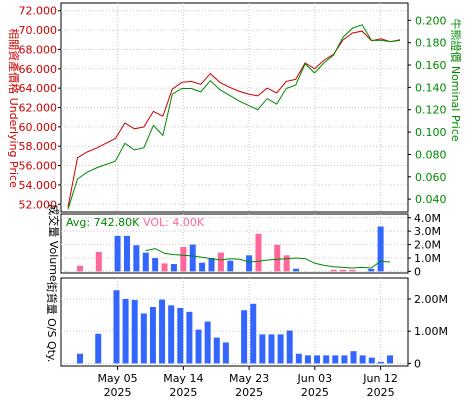 The height and width of the screenshot is (400, 475). I want to click on volume-tick-label: 1.0M, so click(427, 258).